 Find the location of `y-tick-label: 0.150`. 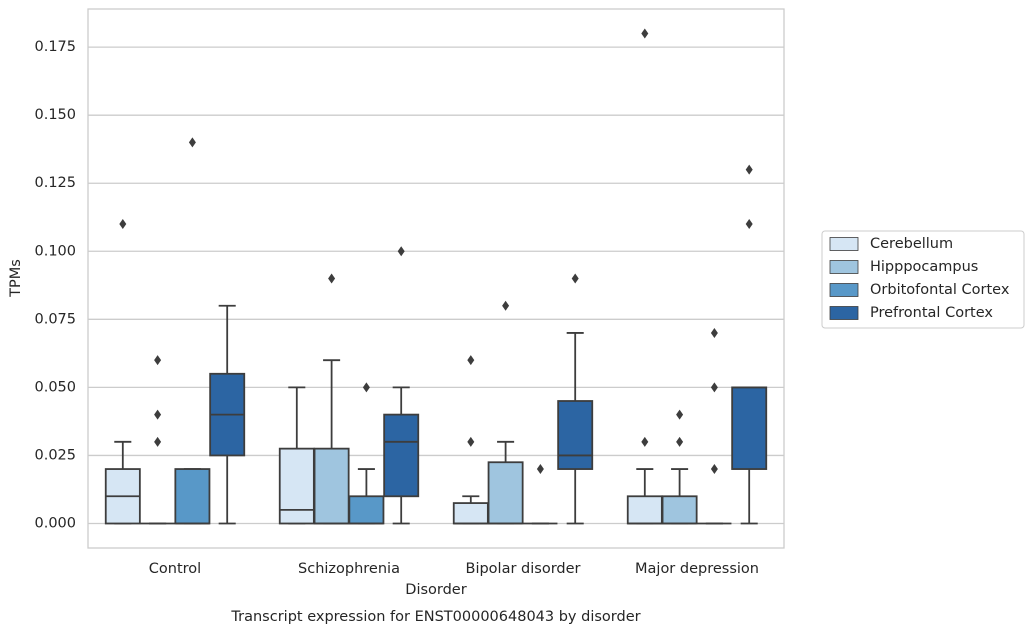

y-tick-label: 0.150 is located at coordinates (55, 115).